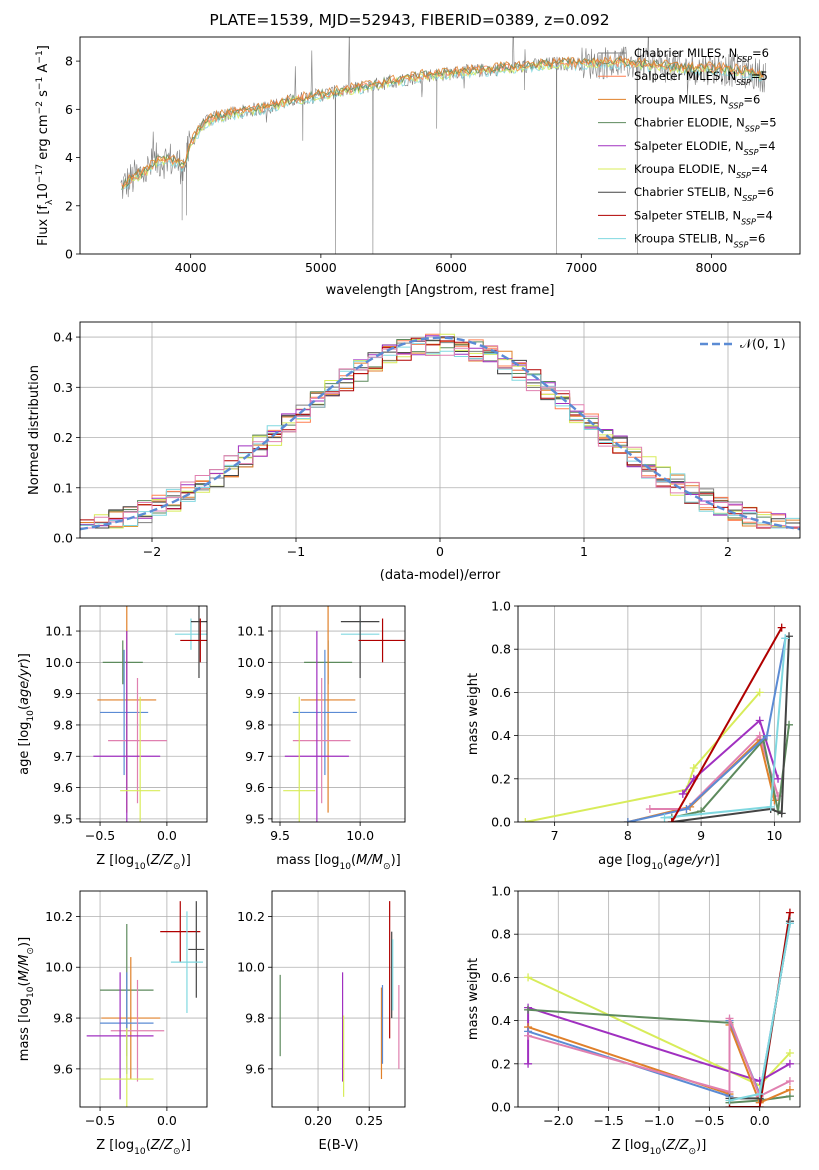 Image resolution: width=819 pixels, height=1170 pixels. Describe the element at coordinates (321, 1021) in the screenshot. I see `panel-mass_vs_EBV: 0.20 0.25 9.6 9.8 10.0 10.2 E(B-V)` at that location.